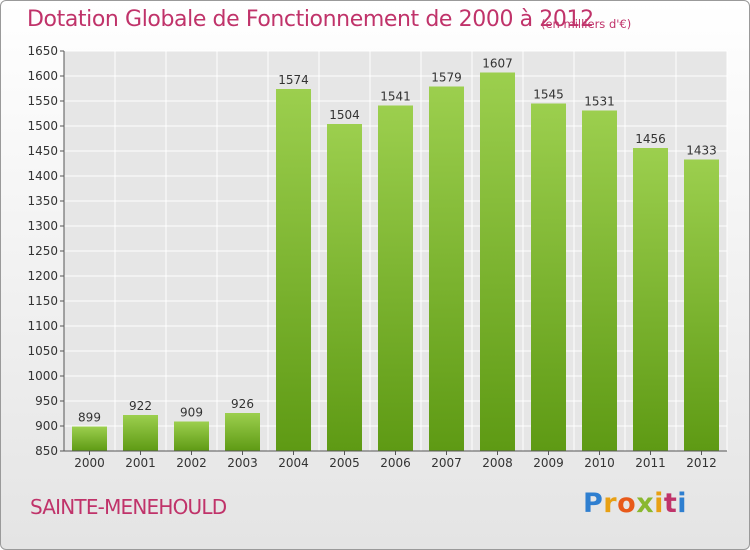 This screenshot has height=550, width=750. I want to click on bar-2001, so click(140, 433).